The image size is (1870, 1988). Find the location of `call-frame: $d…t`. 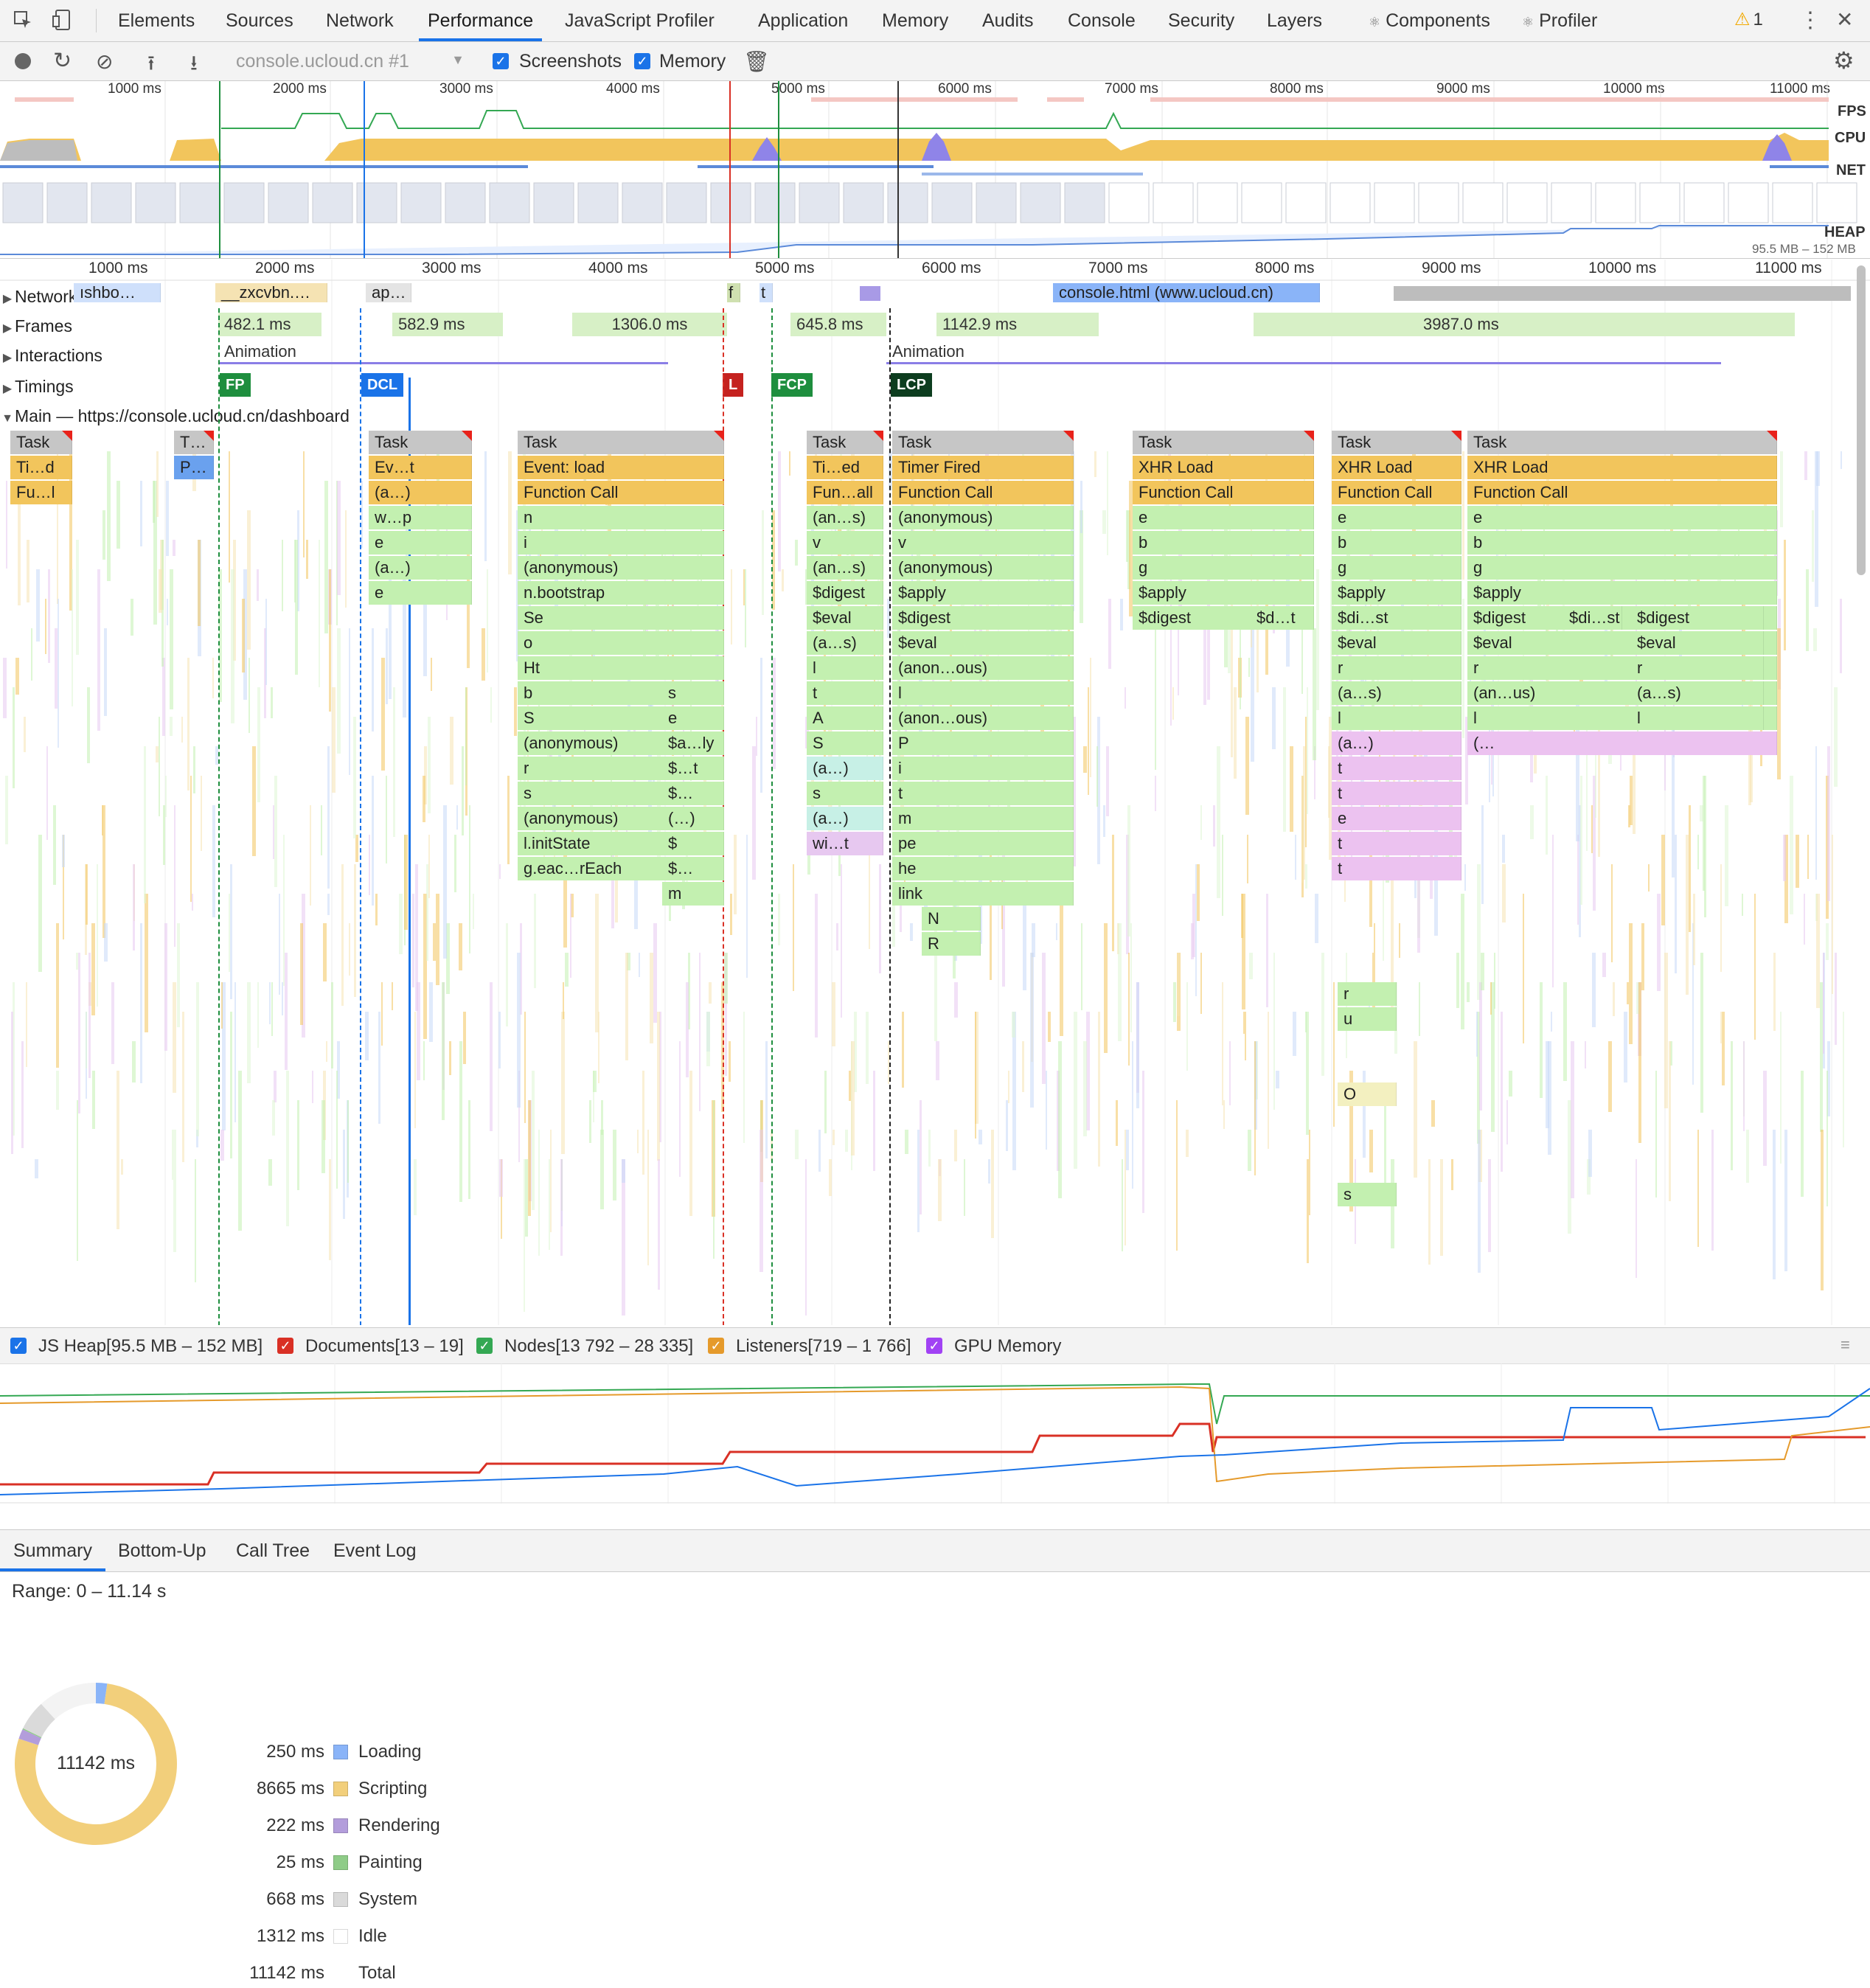

call-frame: $d…t is located at coordinates (1282, 618).